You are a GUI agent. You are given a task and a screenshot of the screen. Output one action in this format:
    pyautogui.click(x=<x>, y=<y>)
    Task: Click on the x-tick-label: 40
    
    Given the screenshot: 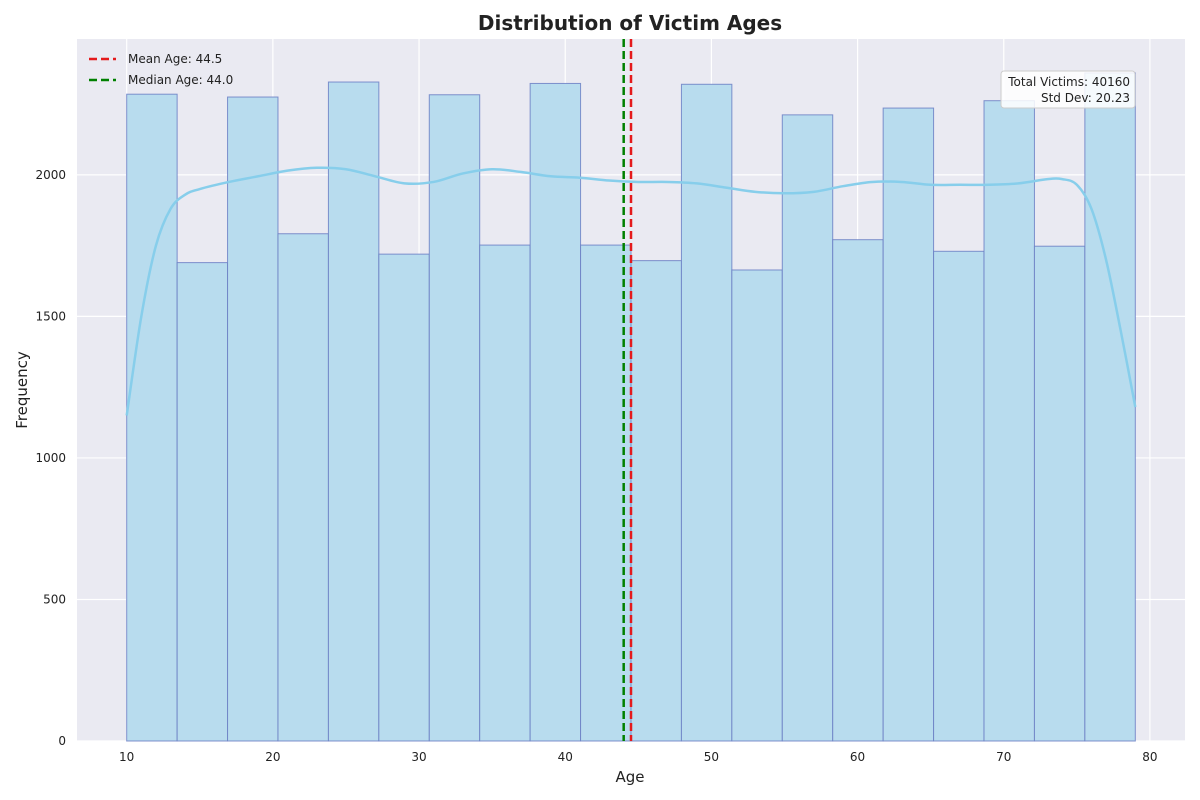 What is the action you would take?
    pyautogui.click(x=565, y=757)
    